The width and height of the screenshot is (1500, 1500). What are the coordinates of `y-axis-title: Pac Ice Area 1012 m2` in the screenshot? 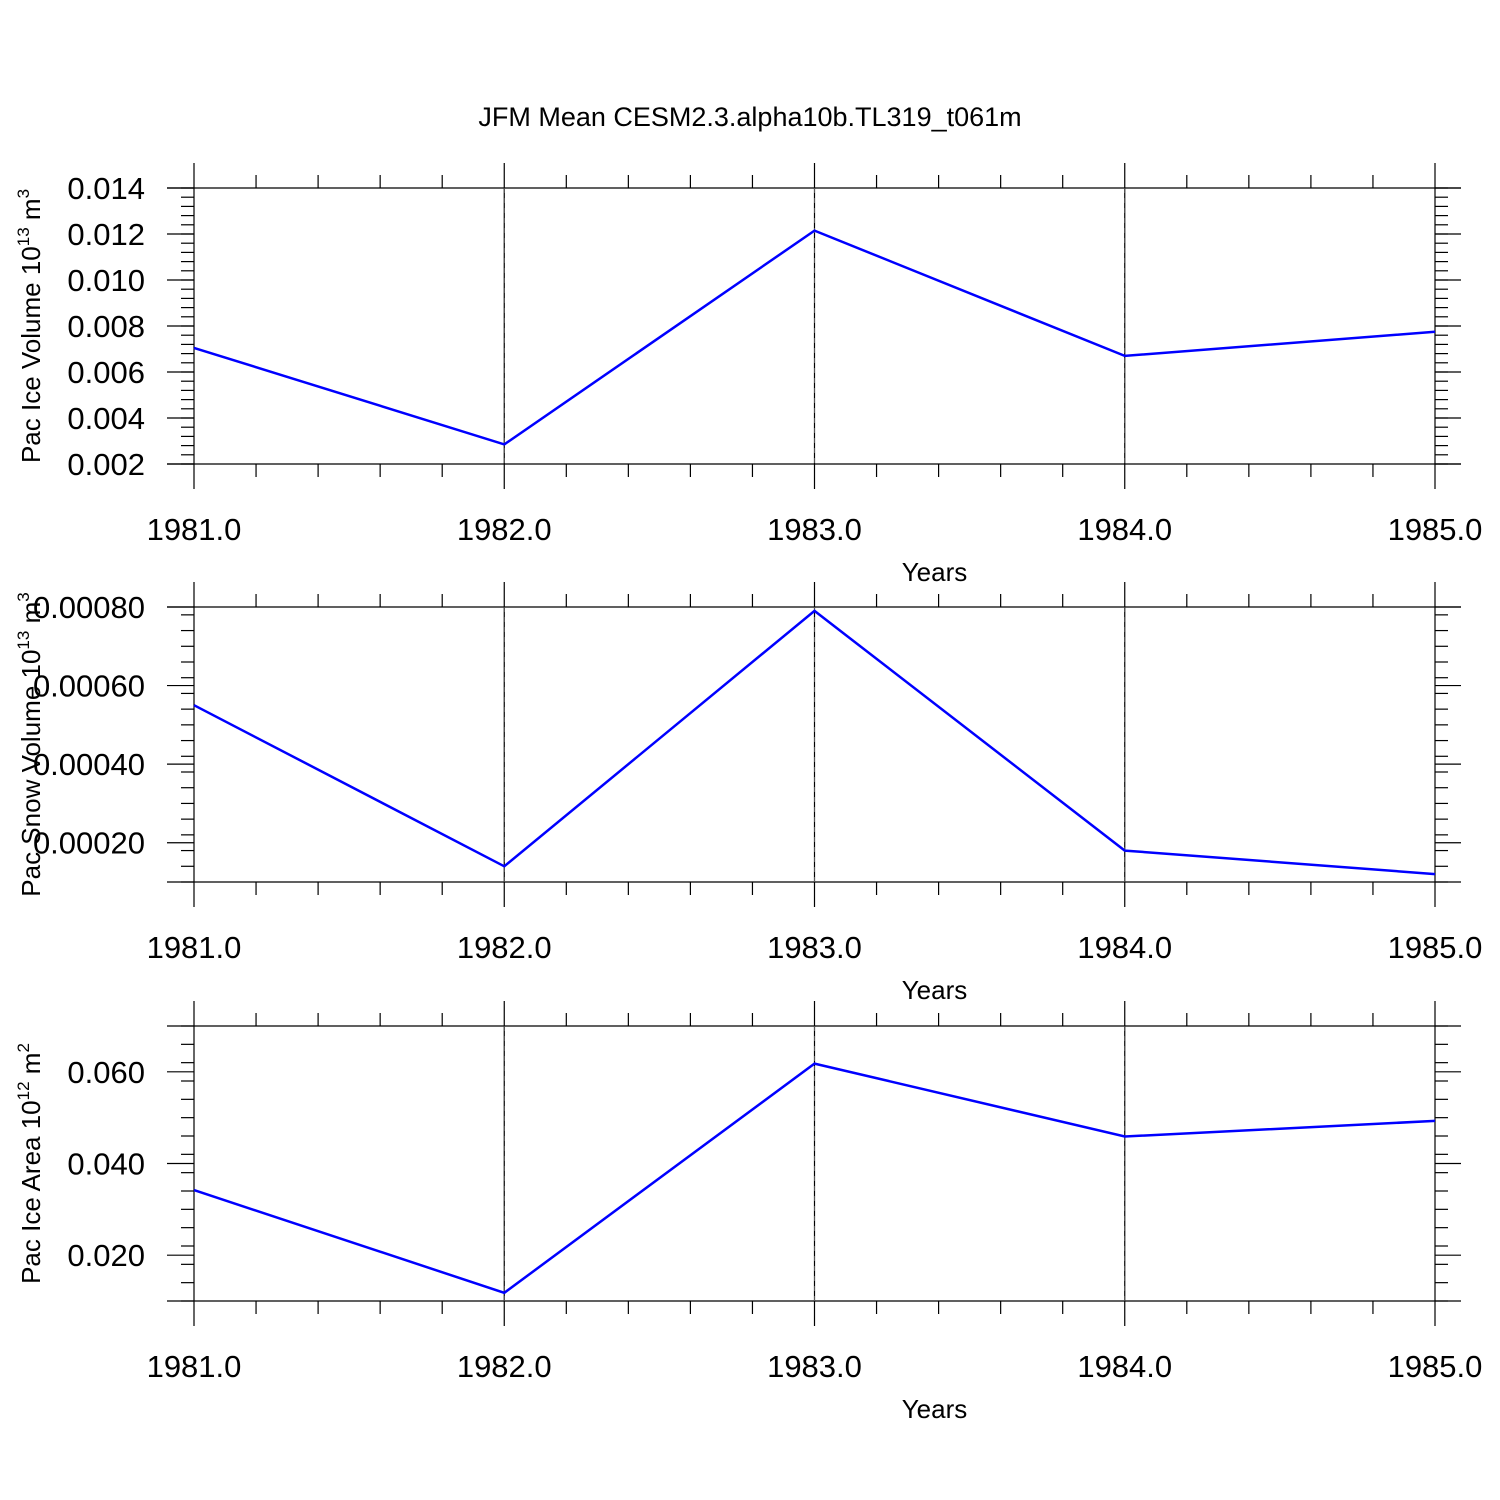 It's located at (30, 1163).